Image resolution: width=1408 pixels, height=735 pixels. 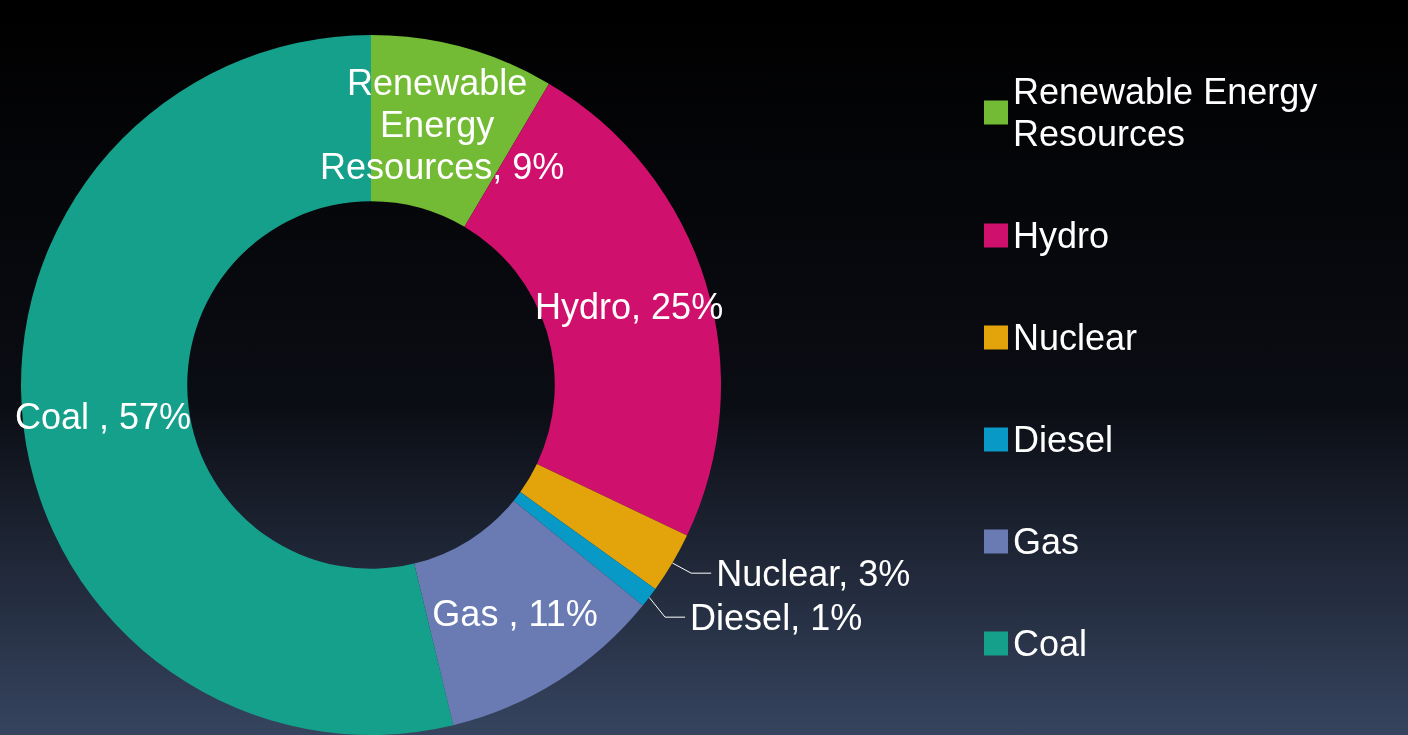 What do you see at coordinates (1170, 112) in the screenshot?
I see `legend-label: Renewable Energy Resources` at bounding box center [1170, 112].